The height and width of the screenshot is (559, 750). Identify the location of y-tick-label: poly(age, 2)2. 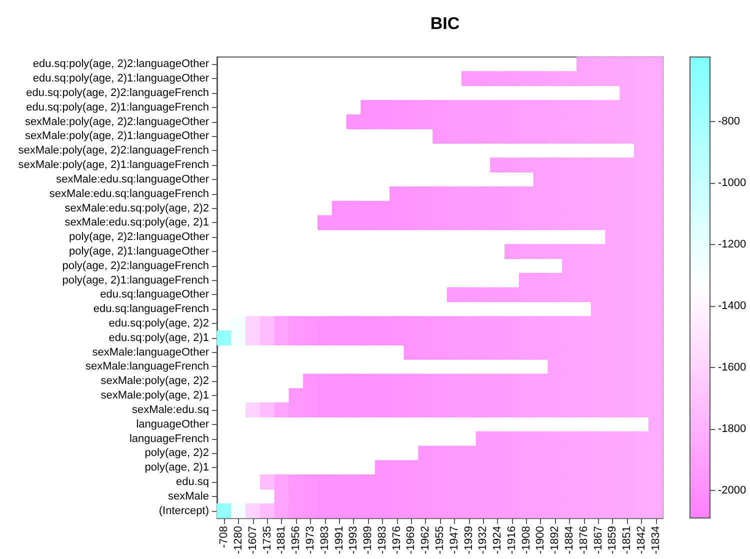
(176, 453).